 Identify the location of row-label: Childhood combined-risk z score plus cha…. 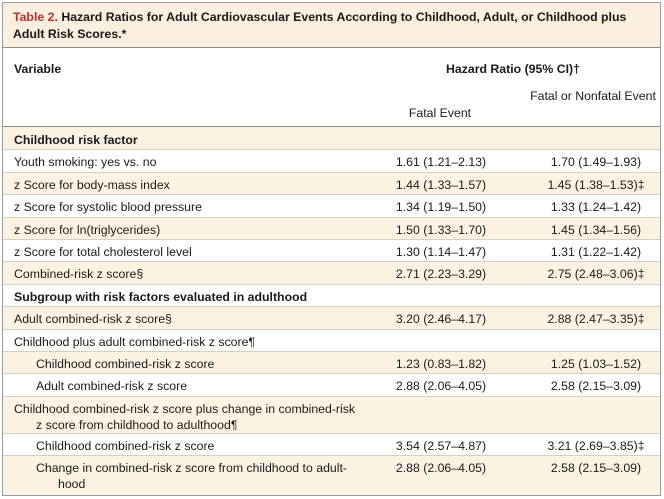
(184, 417).